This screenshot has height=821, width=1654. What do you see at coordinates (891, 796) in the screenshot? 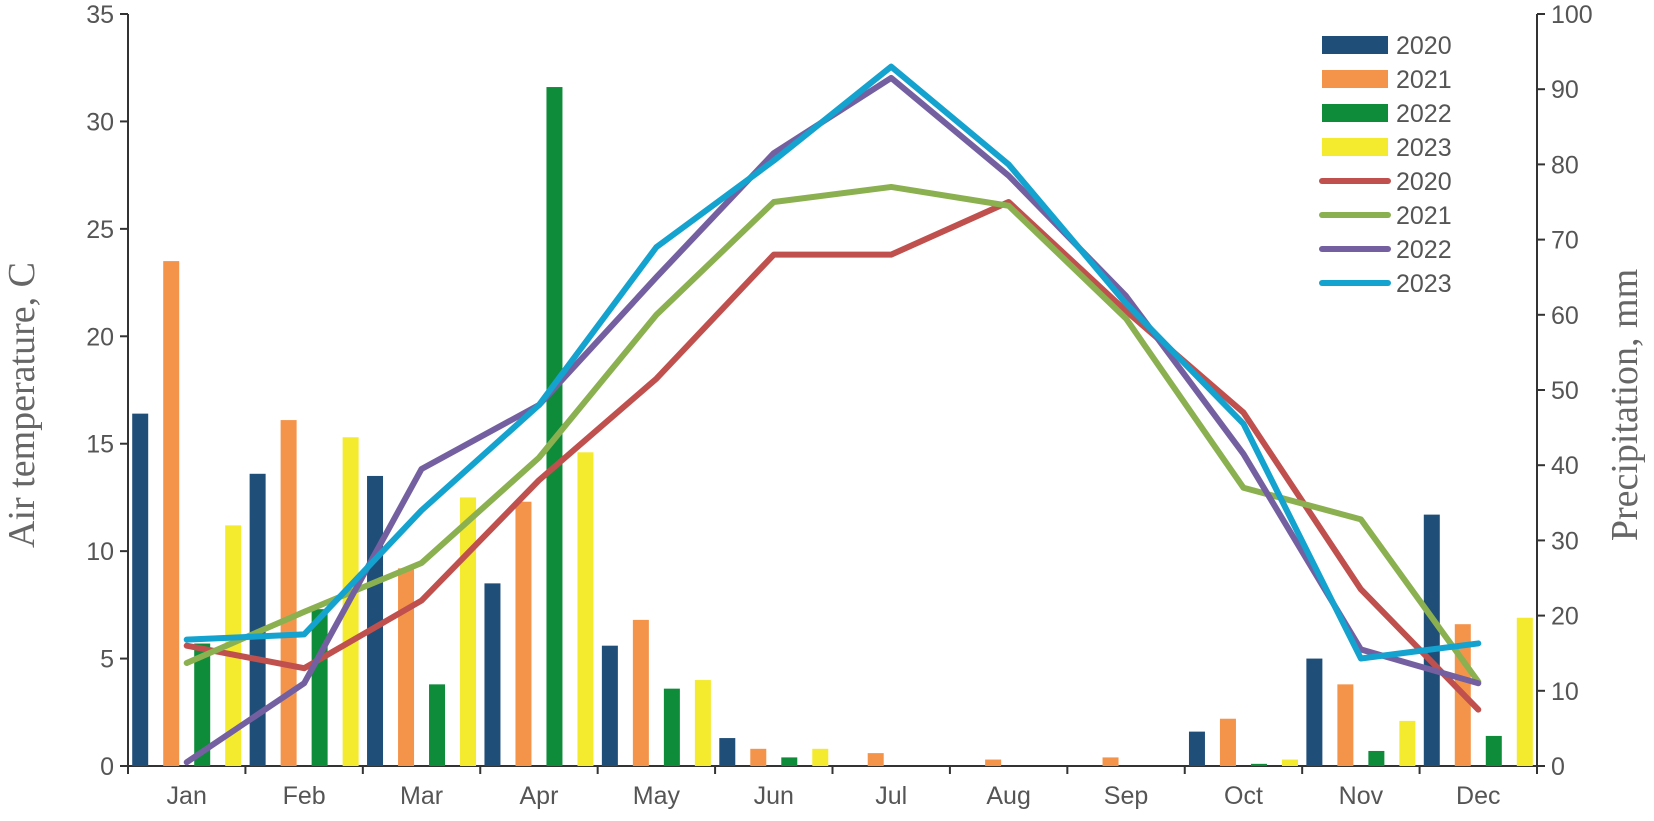
I see `x-tick-label: Jul` at bounding box center [891, 796].